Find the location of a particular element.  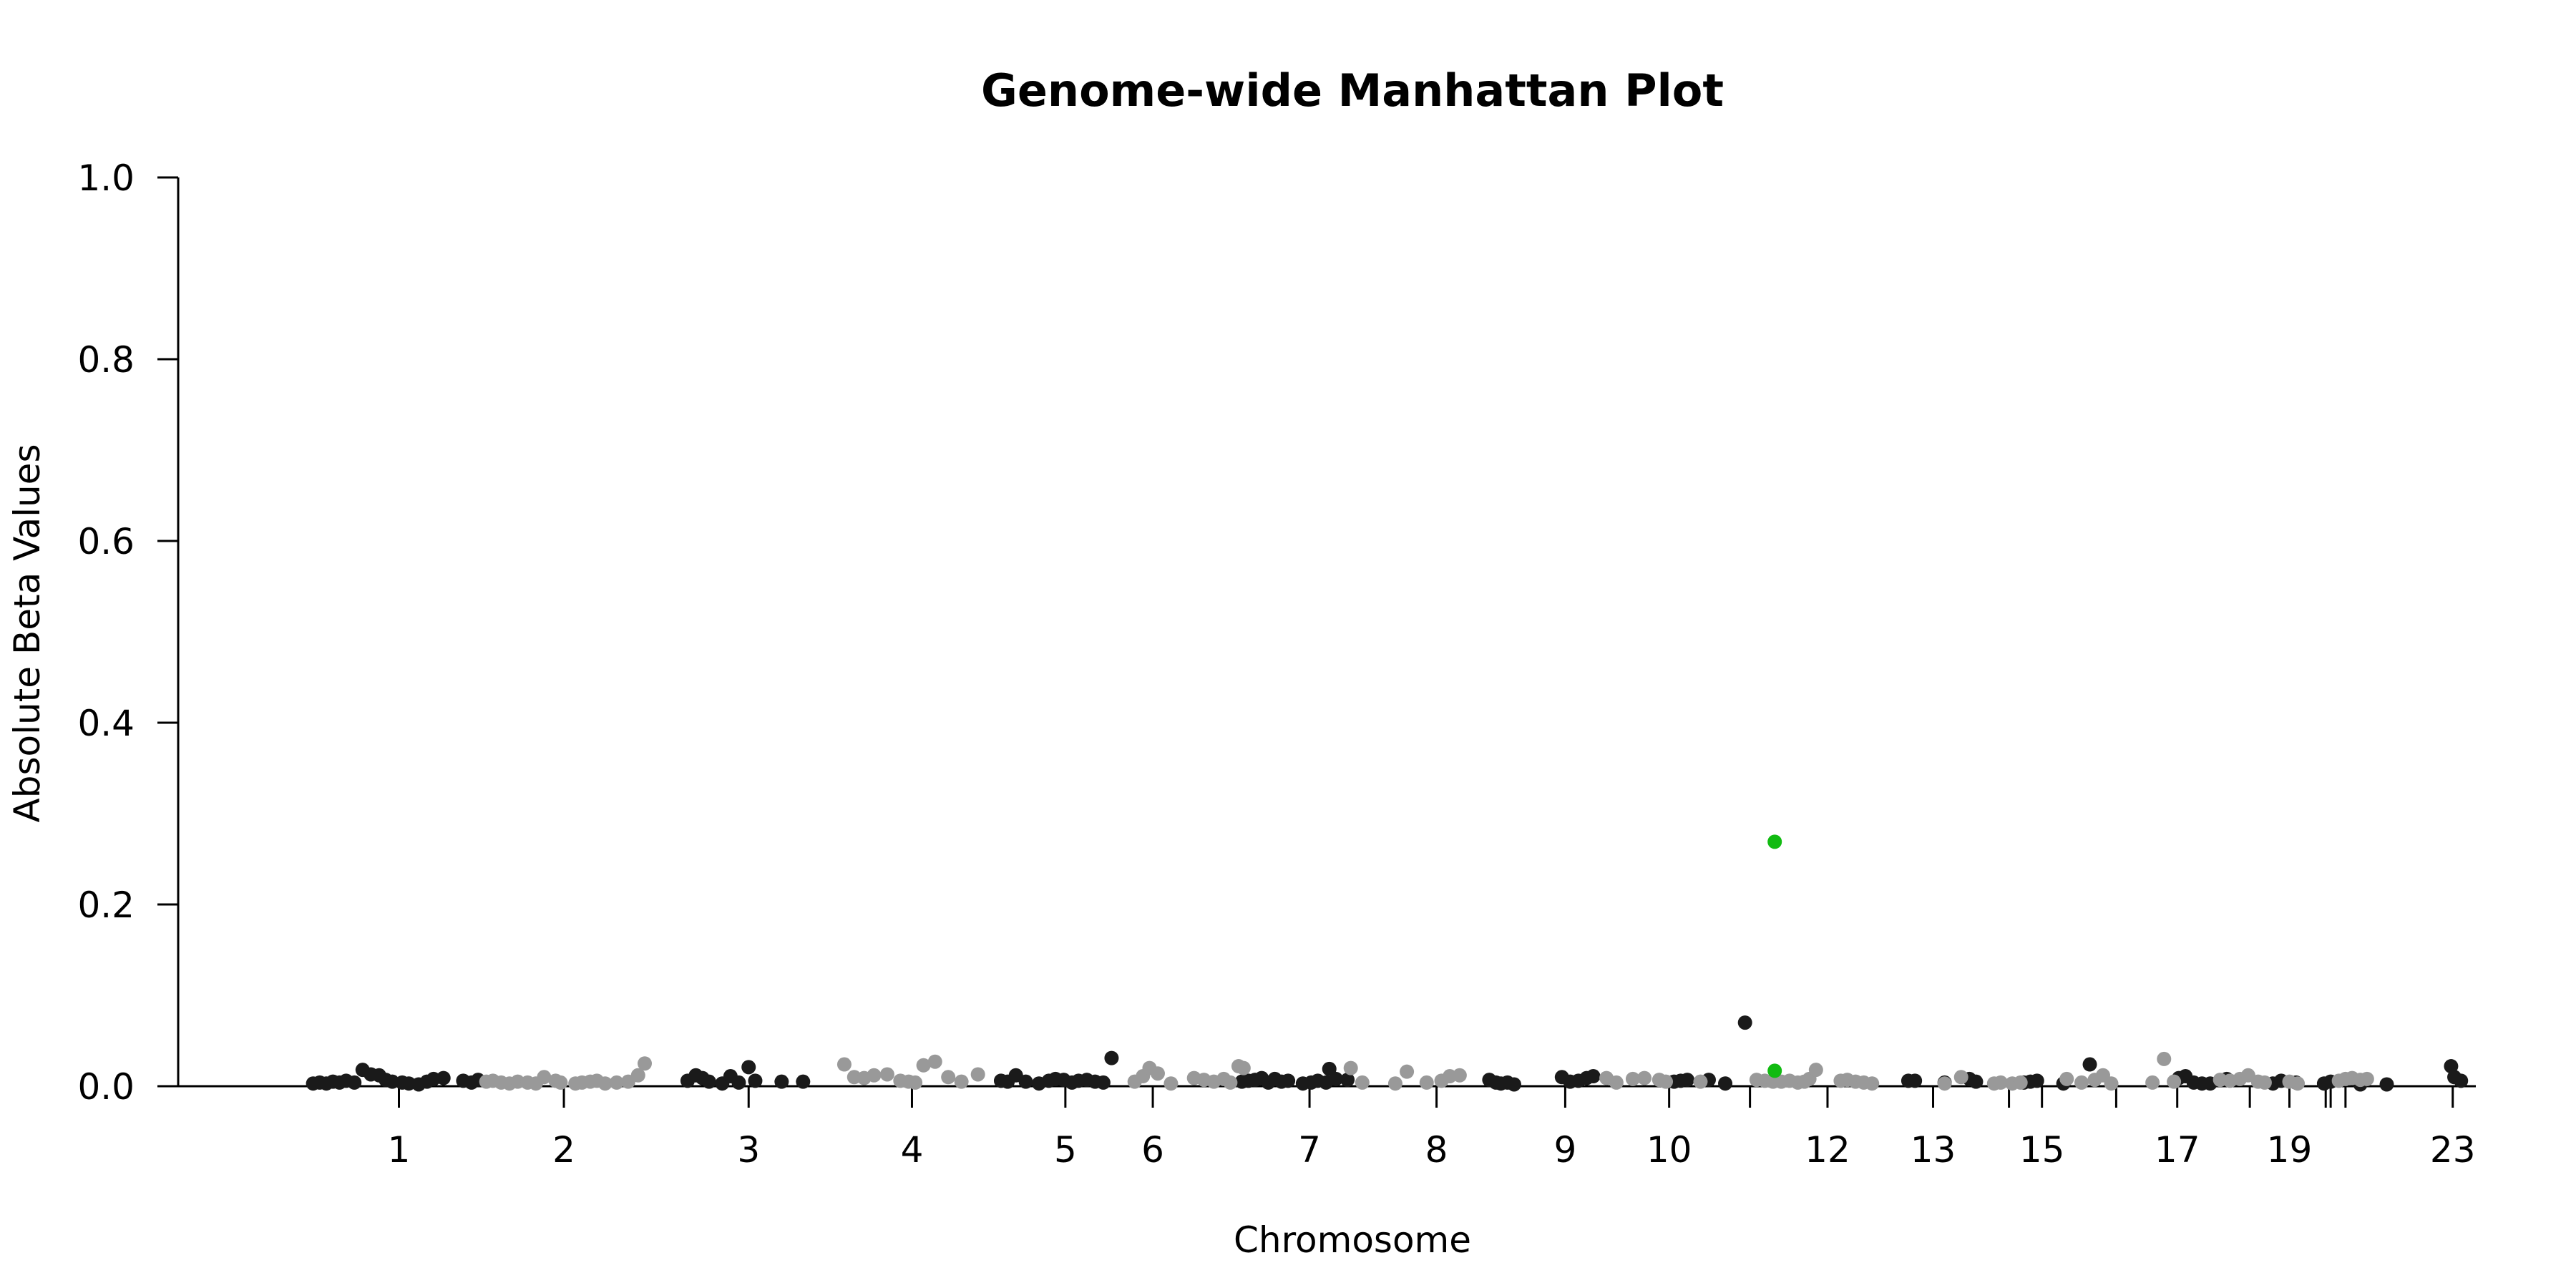

x-tick-label: 6 is located at coordinates (1152, 1150).